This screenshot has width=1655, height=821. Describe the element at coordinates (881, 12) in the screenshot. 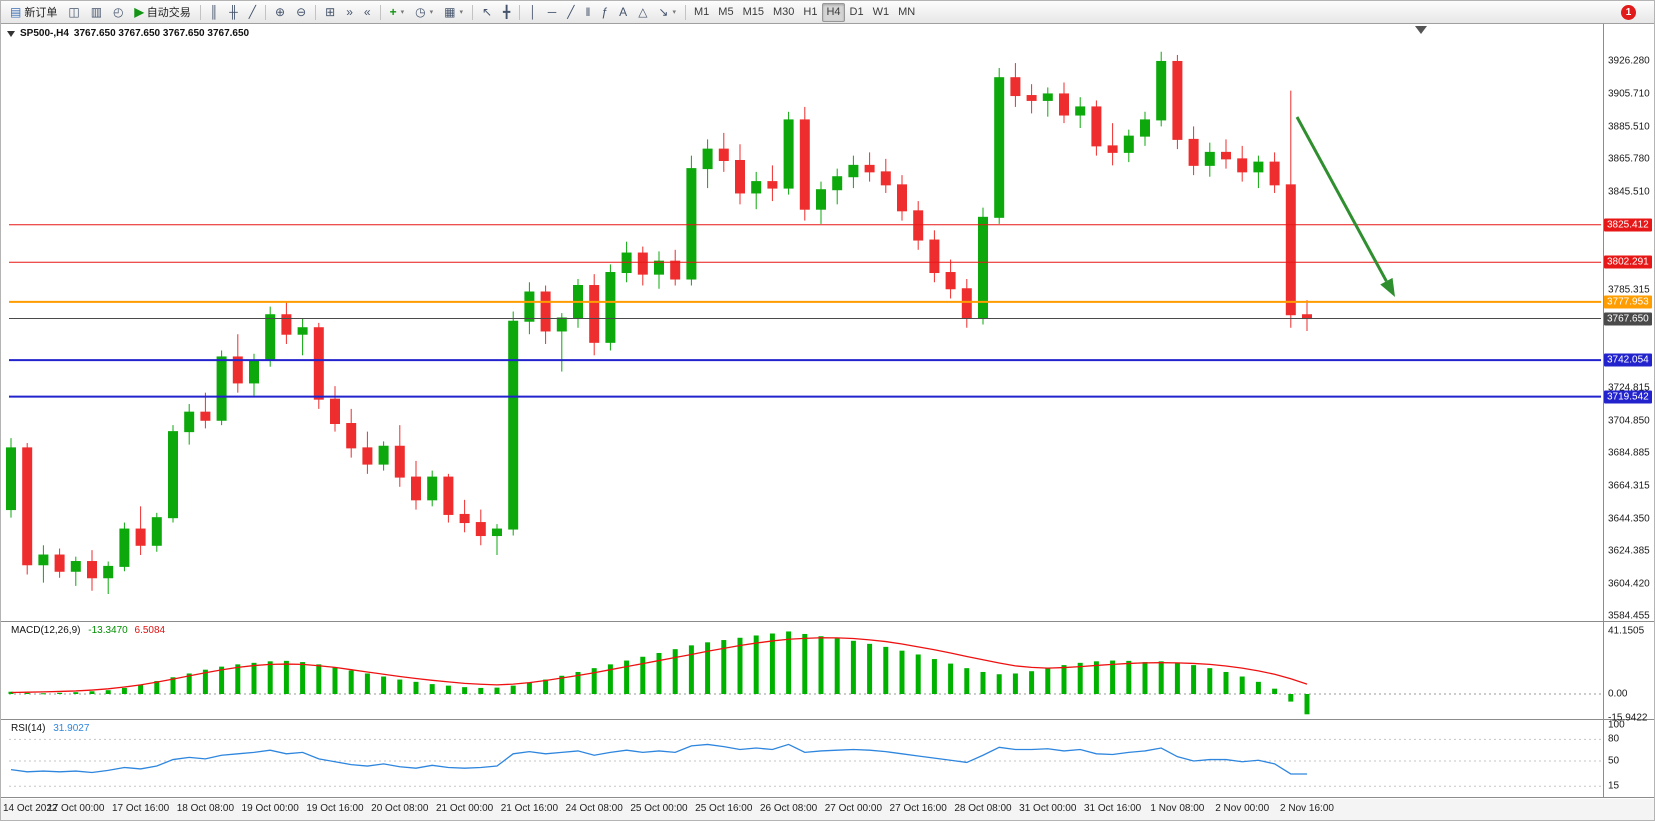

I see `timeframe-w1: W1` at that location.